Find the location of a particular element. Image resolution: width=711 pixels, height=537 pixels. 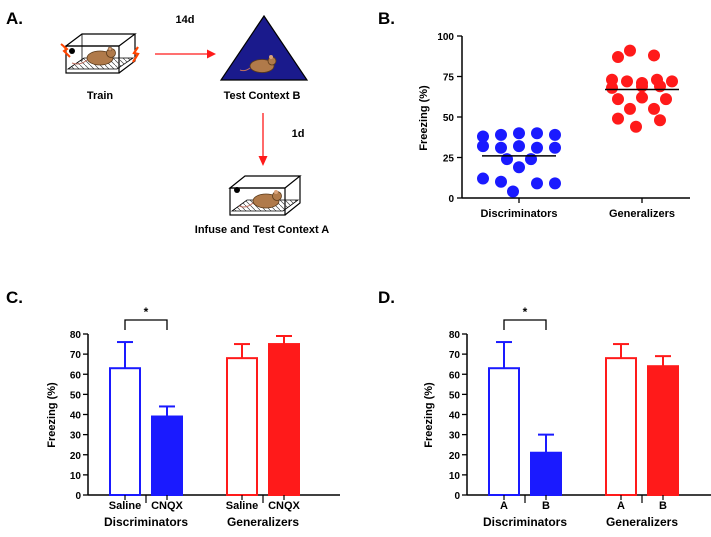

x-tick-label: B is located at coordinates (663, 506).